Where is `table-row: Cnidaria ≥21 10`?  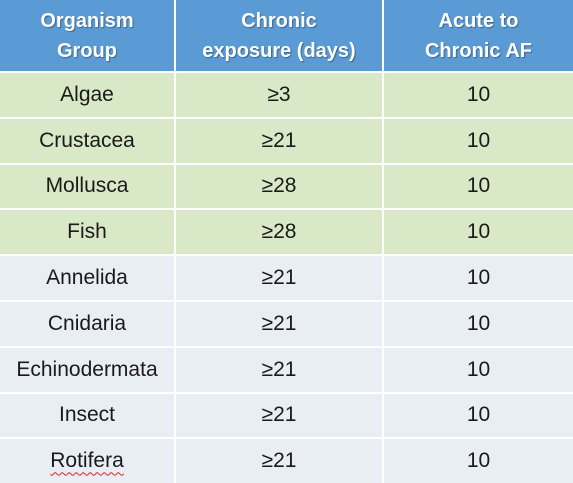
table-row: Cnidaria ≥21 10 is located at coordinates (286, 323).